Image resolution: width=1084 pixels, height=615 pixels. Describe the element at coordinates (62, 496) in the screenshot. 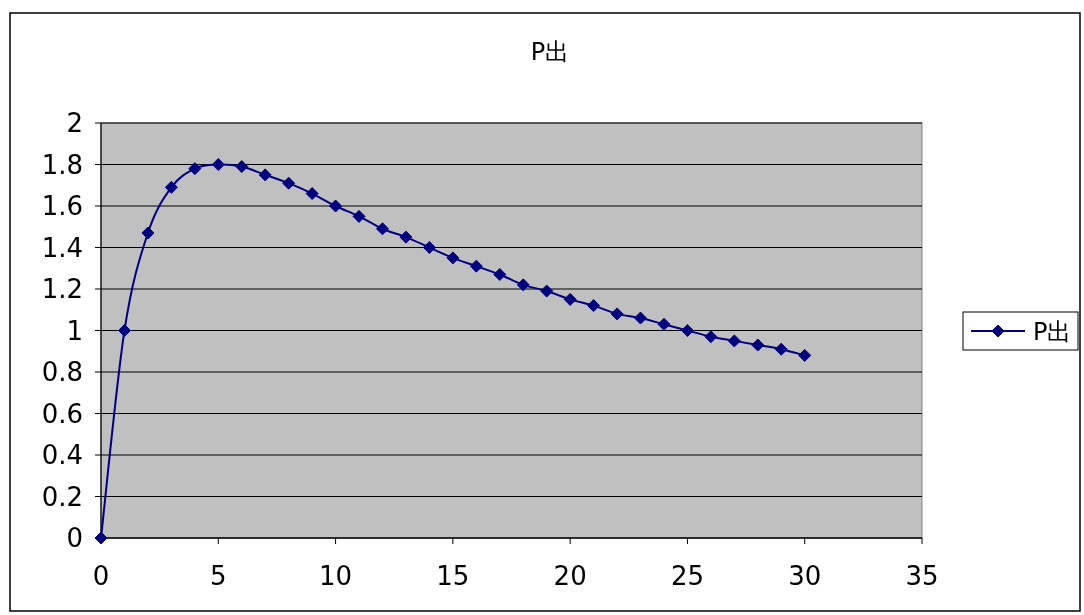

I see `y-tick-label: 0.2` at that location.